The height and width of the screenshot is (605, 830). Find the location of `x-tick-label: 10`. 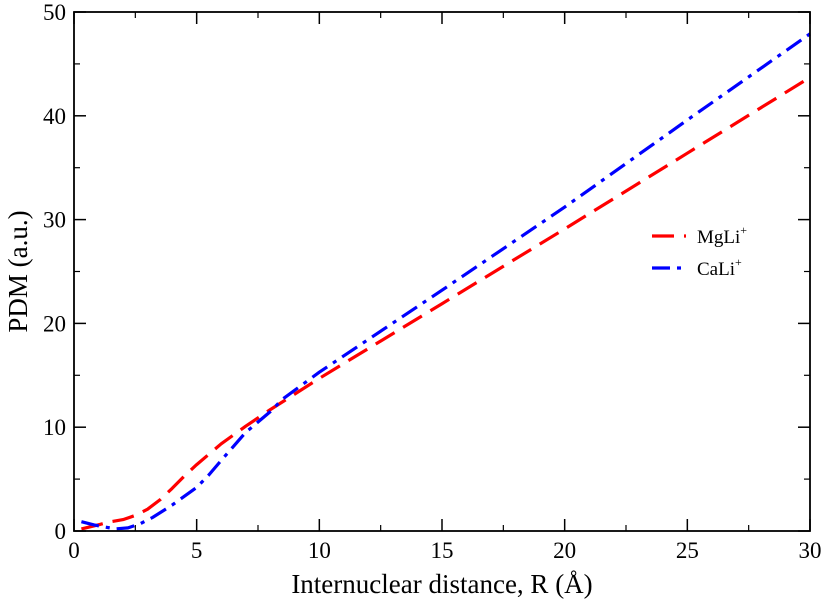

x-tick-label: 10 is located at coordinates (319, 550).